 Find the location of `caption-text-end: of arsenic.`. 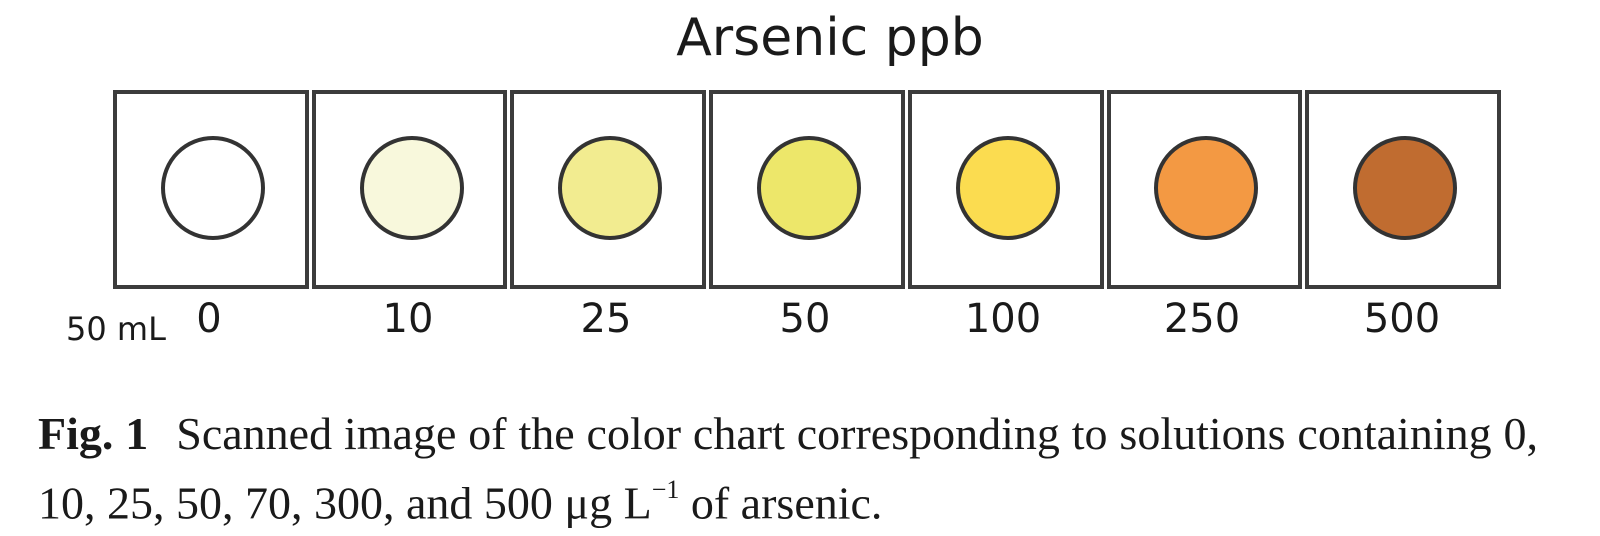

caption-text-end: of arsenic. is located at coordinates (781, 503).